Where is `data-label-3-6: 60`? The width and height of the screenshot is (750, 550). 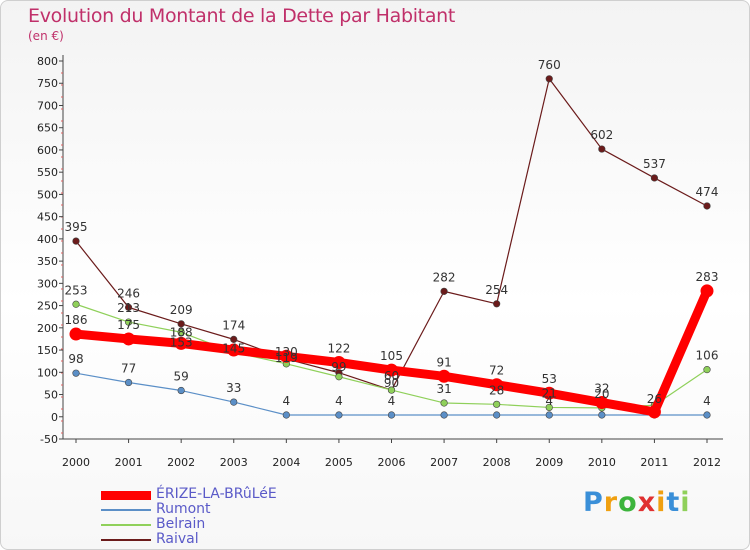 data-label-3-6: 60 is located at coordinates (391, 376).